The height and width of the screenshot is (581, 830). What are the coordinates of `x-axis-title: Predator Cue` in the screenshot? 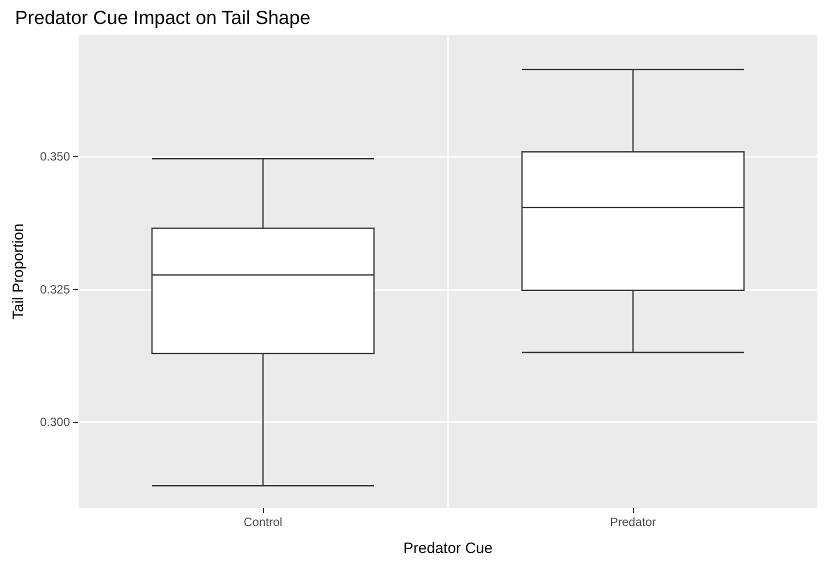 It's located at (448, 548).